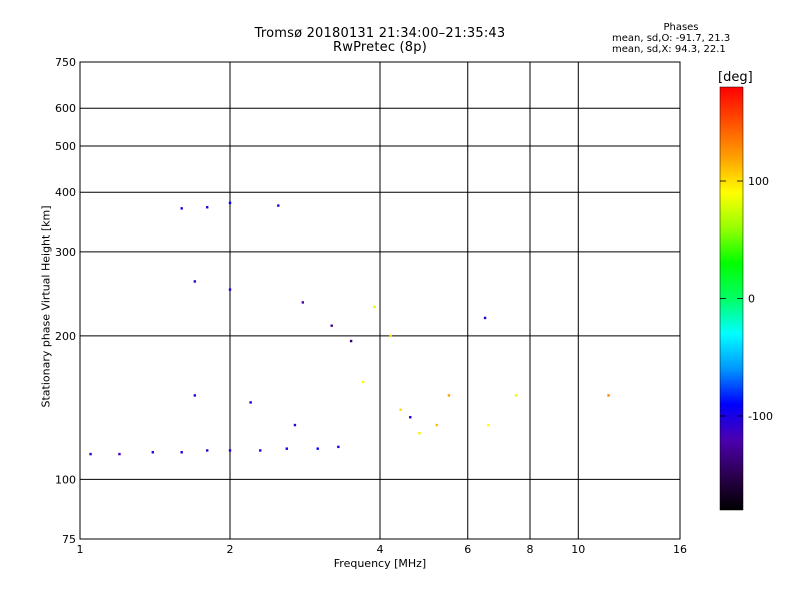 This screenshot has width=800, height=600. What do you see at coordinates (760, 416) in the screenshot?
I see `colorbar-tick-label: -100` at bounding box center [760, 416].